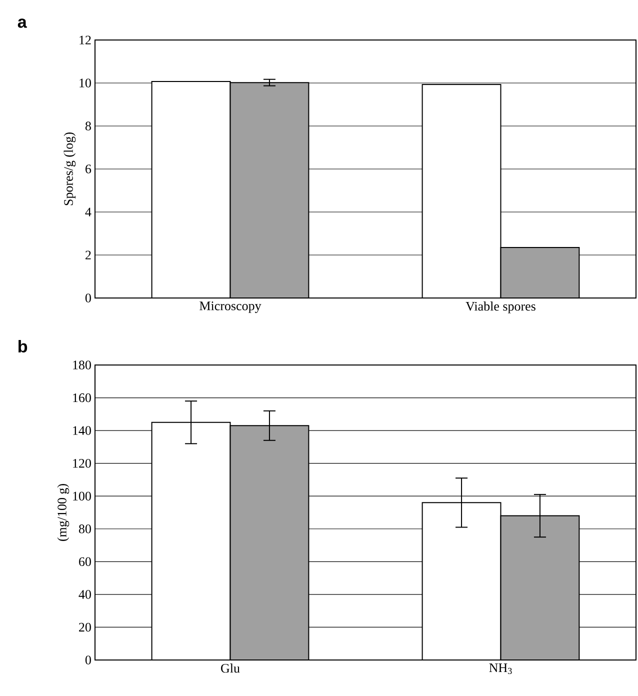  What do you see at coordinates (88, 212) in the screenshot?
I see `y-tick-label: 4` at bounding box center [88, 212].